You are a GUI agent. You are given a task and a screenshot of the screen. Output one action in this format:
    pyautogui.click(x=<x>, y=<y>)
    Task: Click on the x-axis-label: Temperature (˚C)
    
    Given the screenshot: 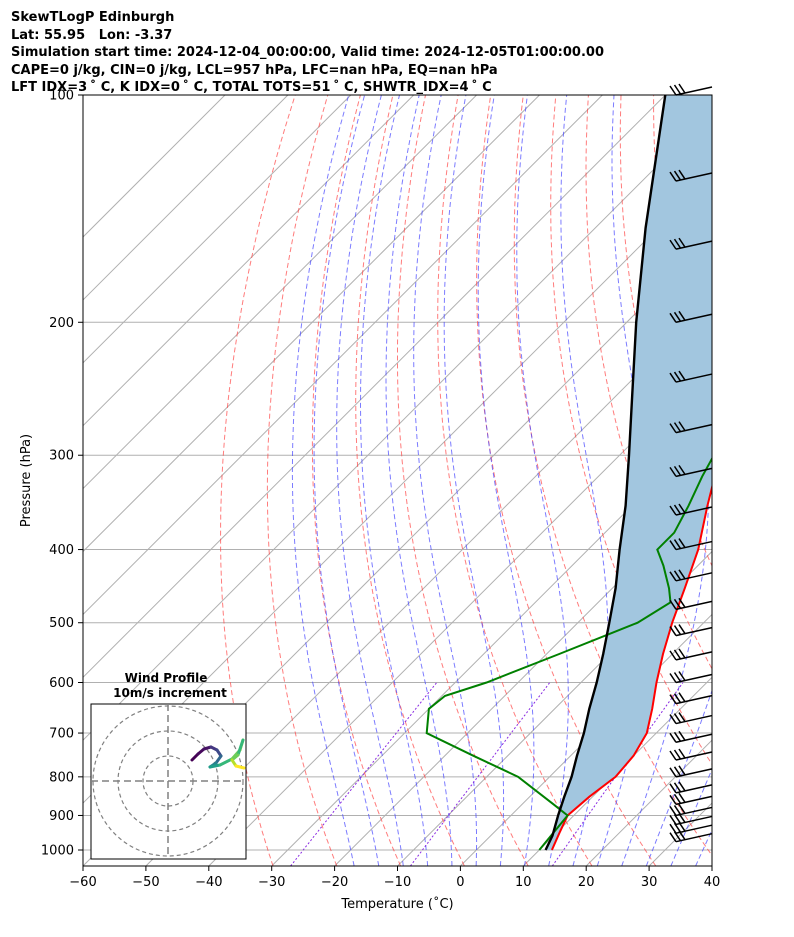 What is the action you would take?
    pyautogui.click(x=396, y=904)
    